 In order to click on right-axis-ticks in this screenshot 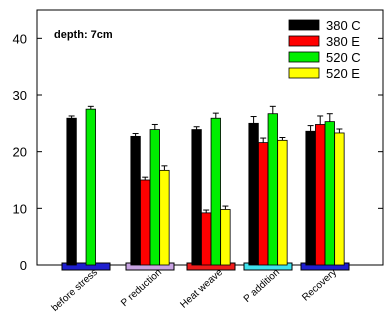, I will do `click(380, 151)`.